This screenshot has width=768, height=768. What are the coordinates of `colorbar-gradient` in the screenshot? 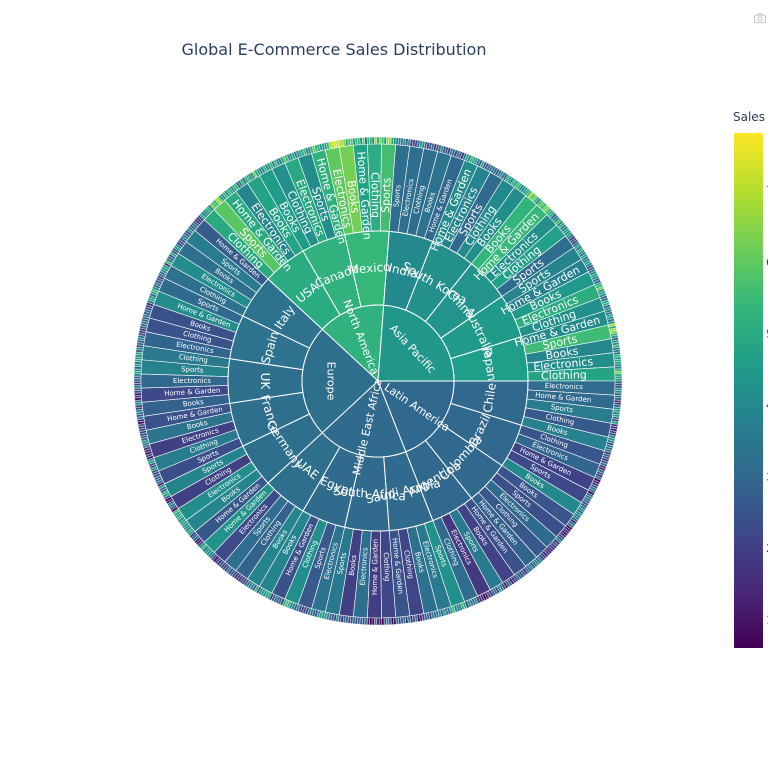 It's located at (748, 390).